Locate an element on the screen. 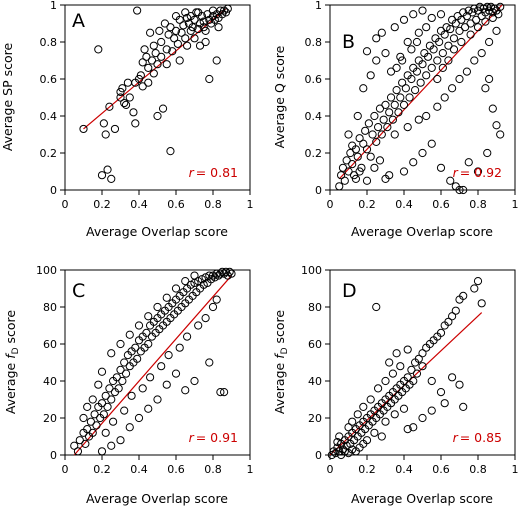  x-axis-title: Average Overlap score is located at coordinates (422, 231).